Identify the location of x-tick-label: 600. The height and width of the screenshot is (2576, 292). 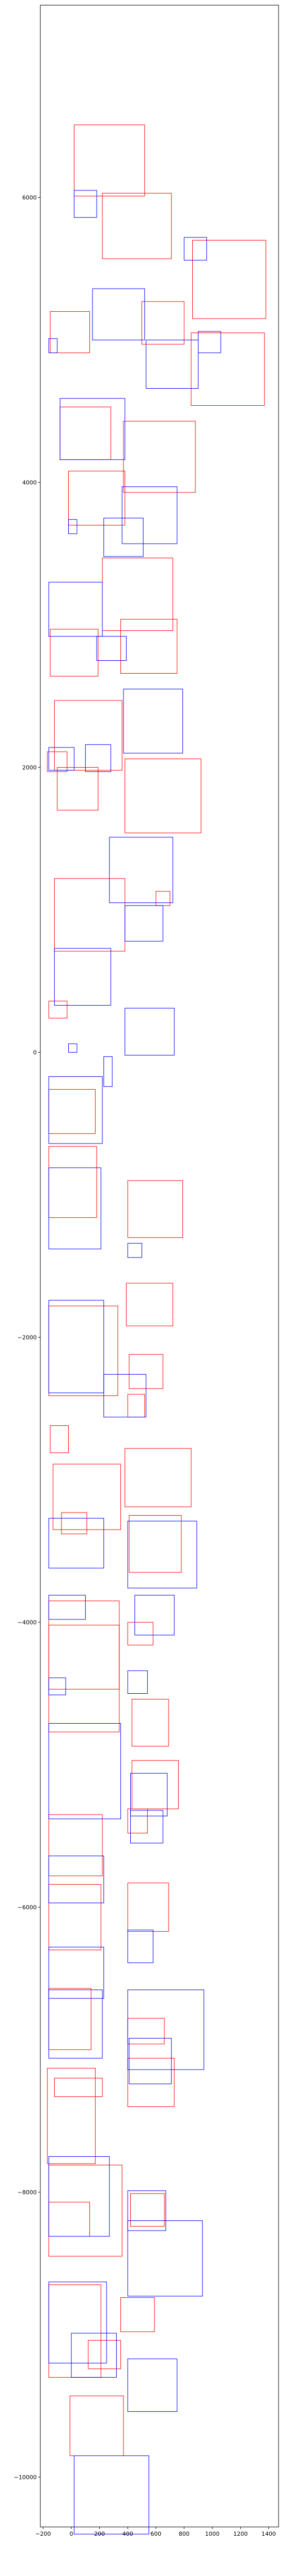
(156, 2534).